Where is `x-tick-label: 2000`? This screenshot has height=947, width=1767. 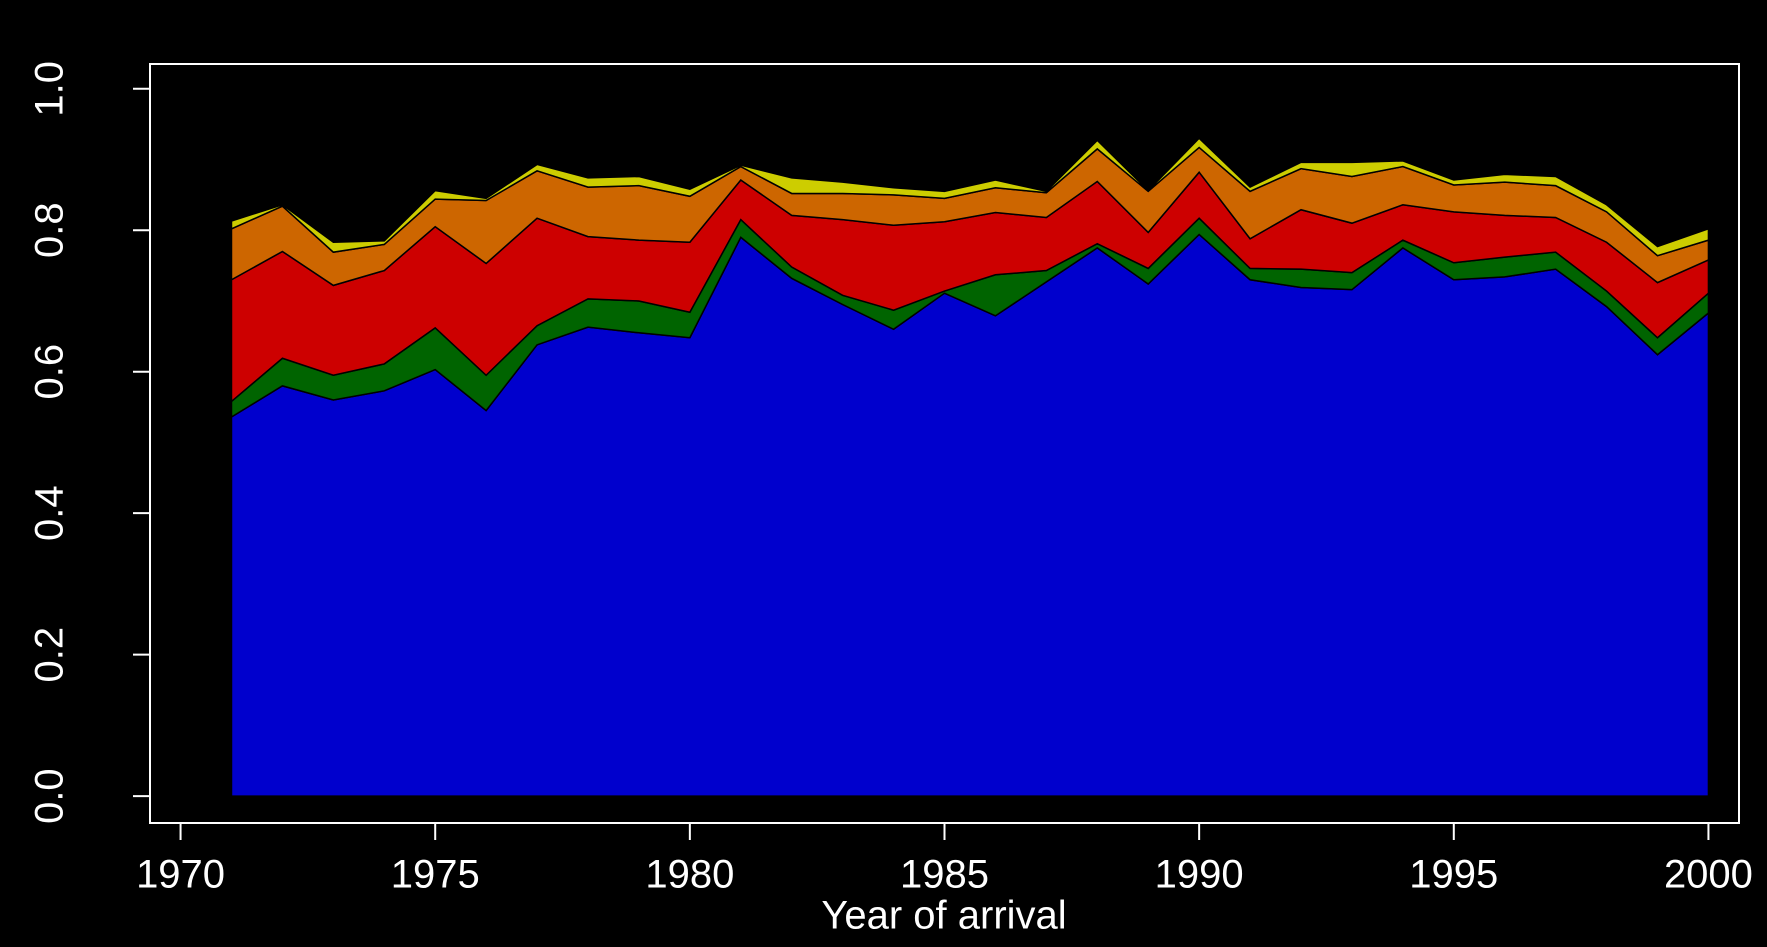
x-tick-label: 2000 is located at coordinates (1708, 875).